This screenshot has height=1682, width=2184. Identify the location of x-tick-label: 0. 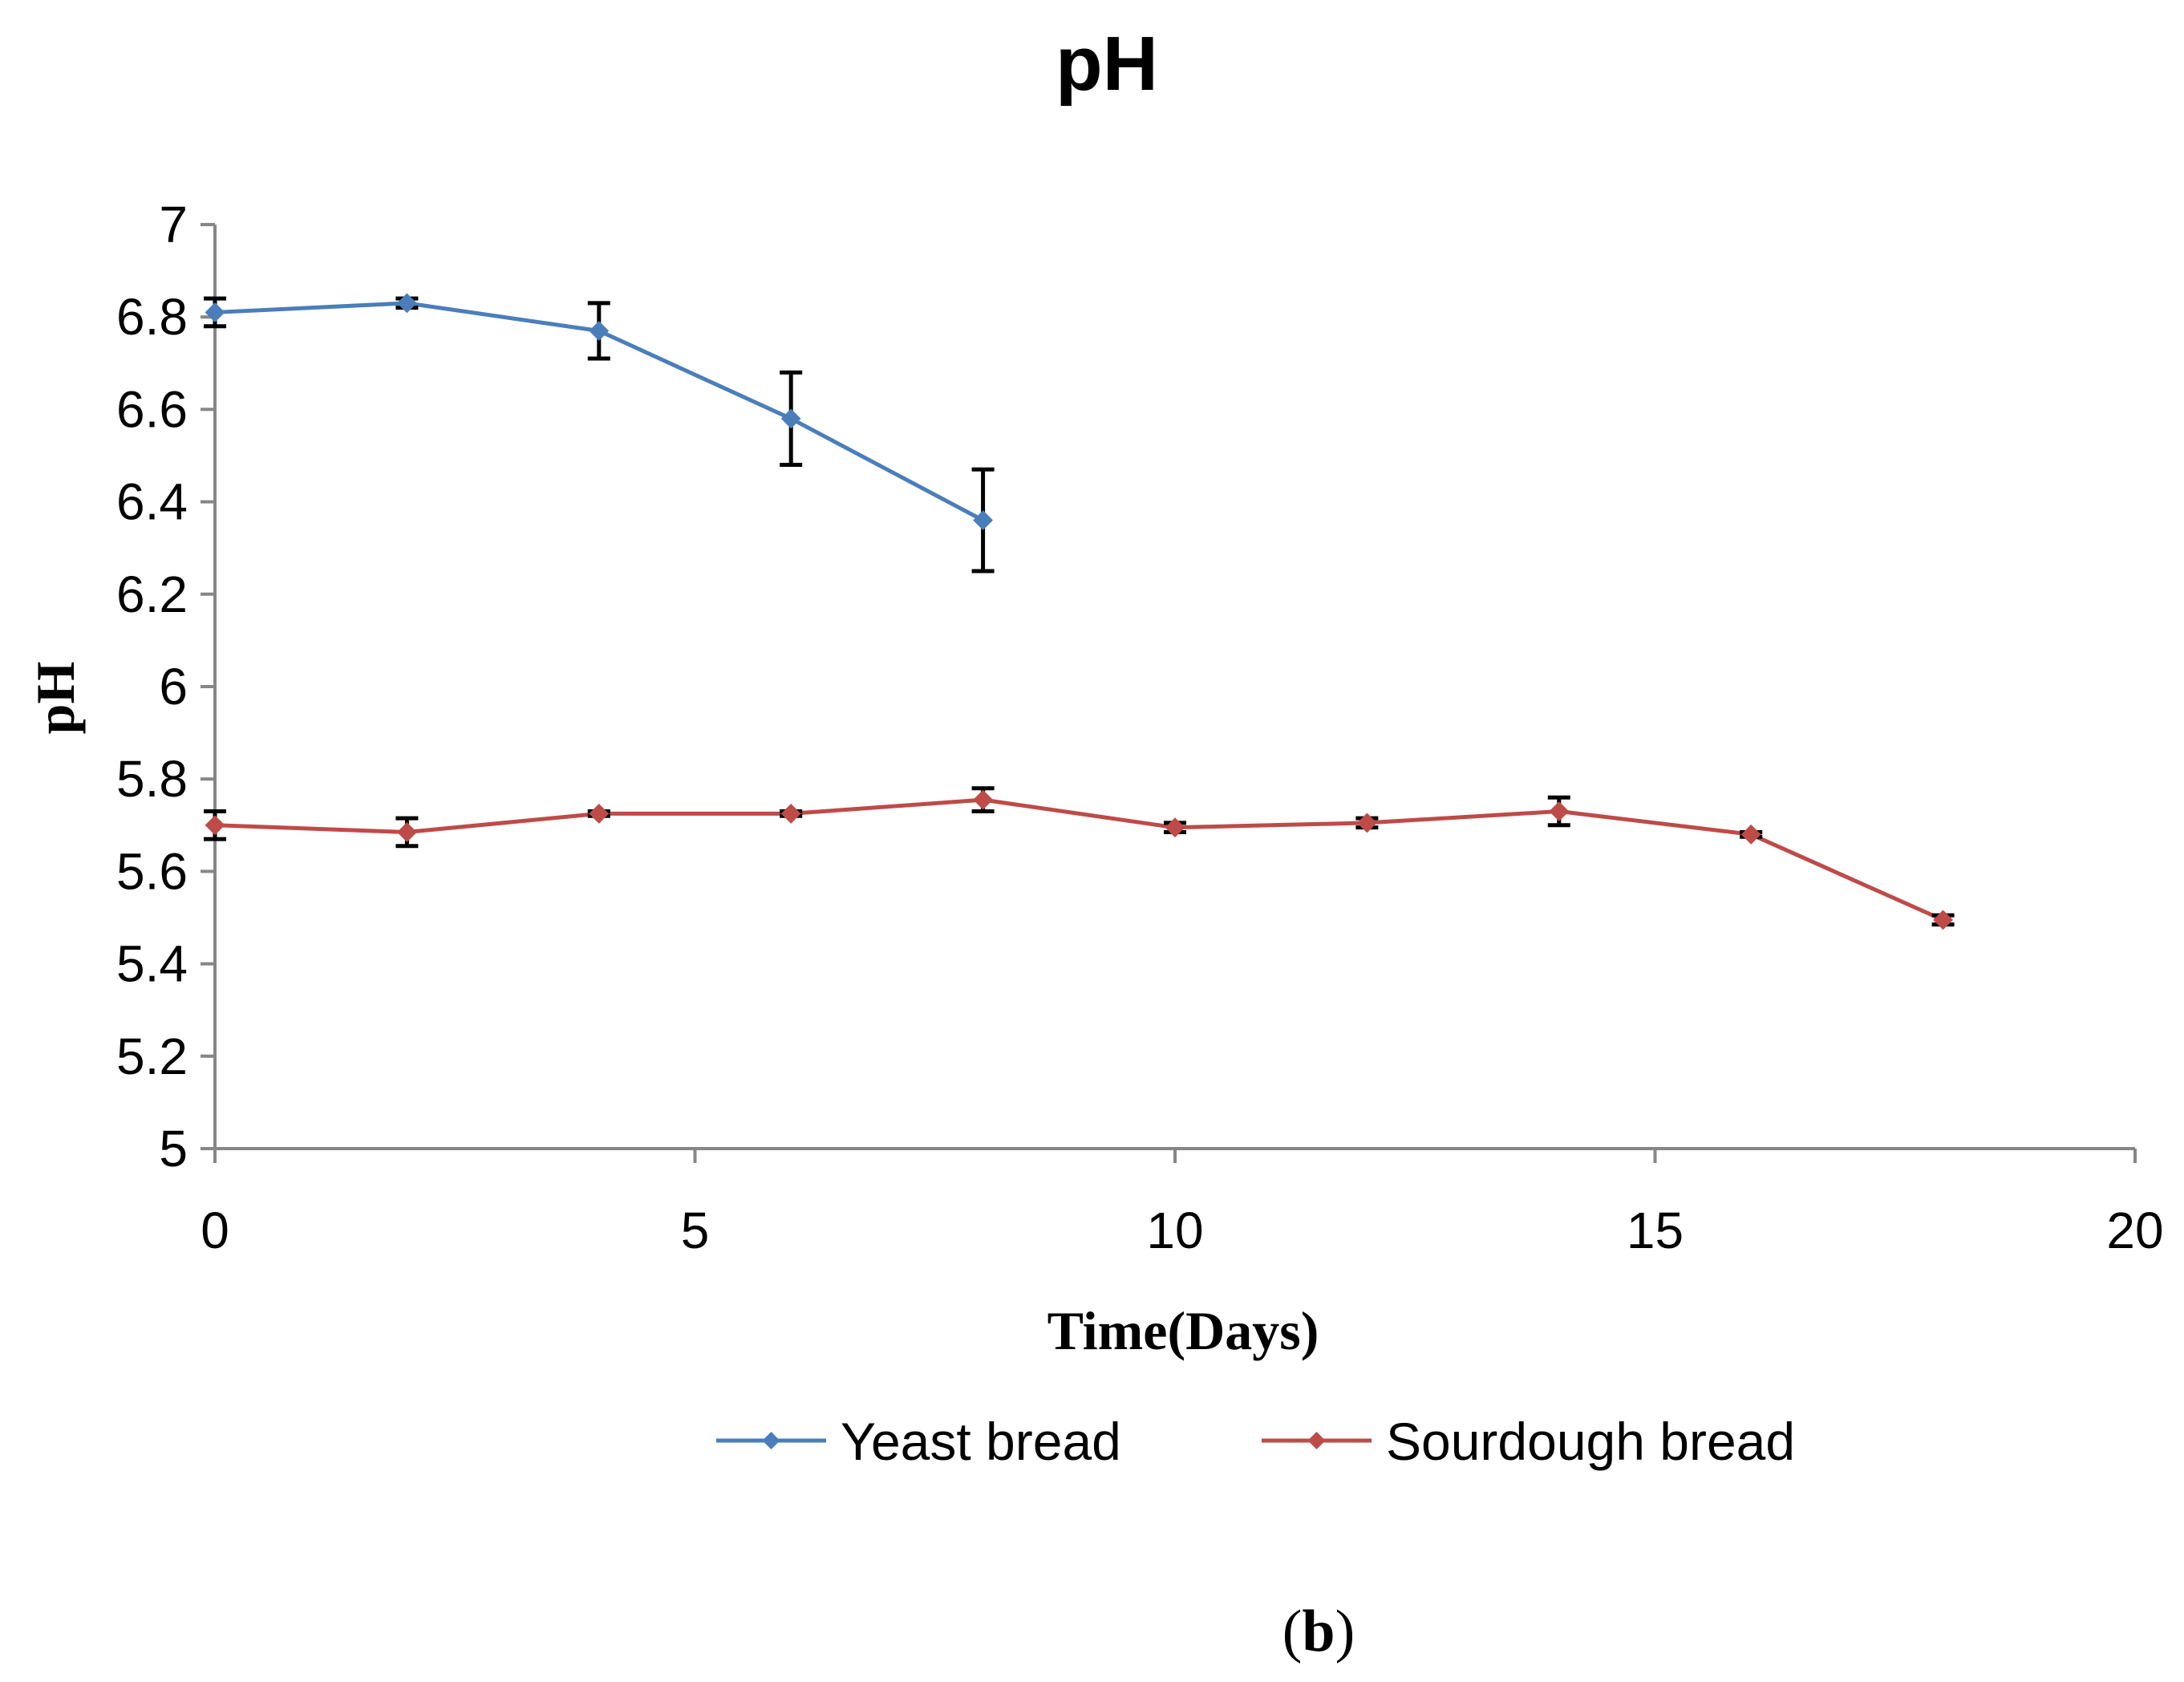
(215, 1230).